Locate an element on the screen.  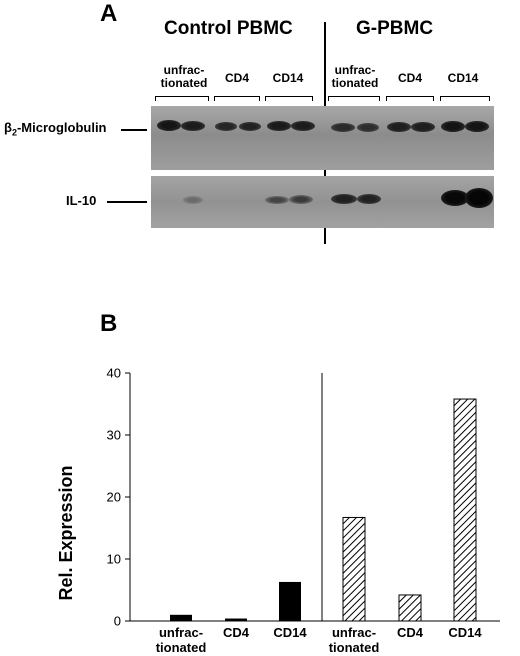
y-tick-label: 30 is located at coordinates (114, 435).